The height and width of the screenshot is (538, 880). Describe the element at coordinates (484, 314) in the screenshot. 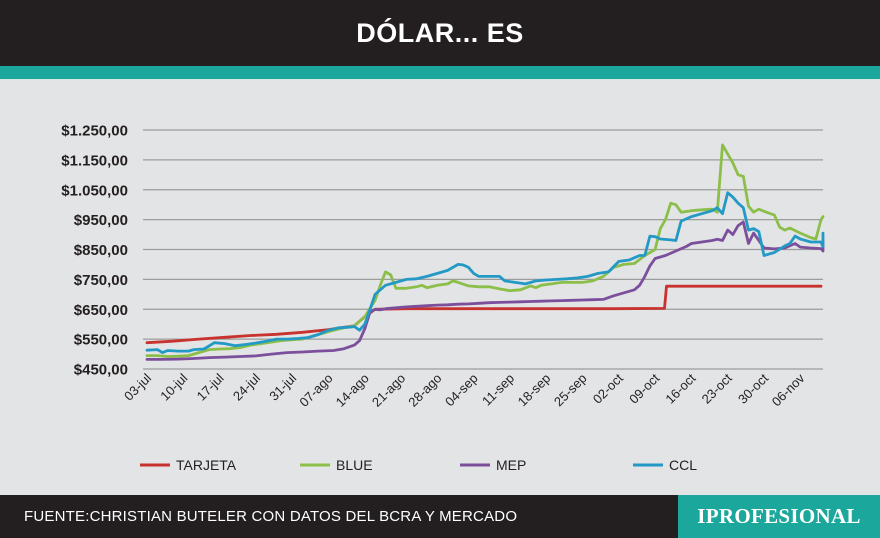

I see `series-line-tarjeta` at that location.